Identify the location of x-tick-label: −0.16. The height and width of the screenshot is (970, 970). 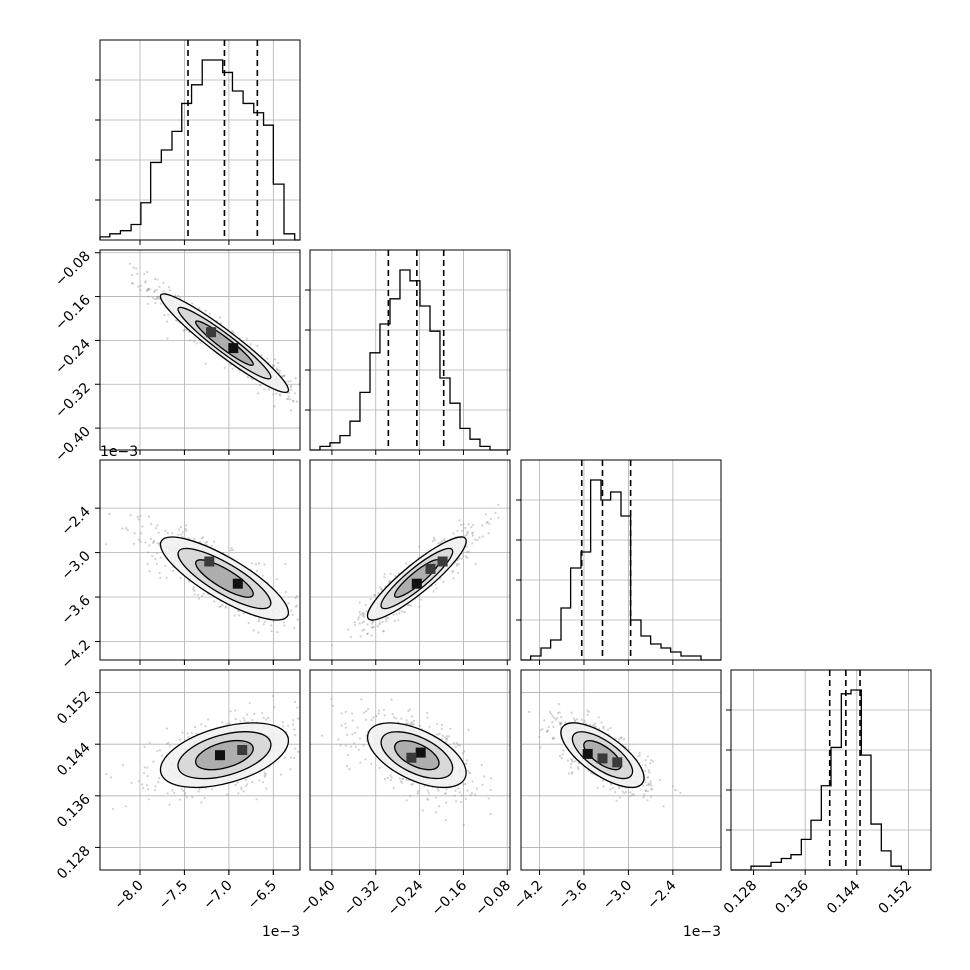
(450, 898).